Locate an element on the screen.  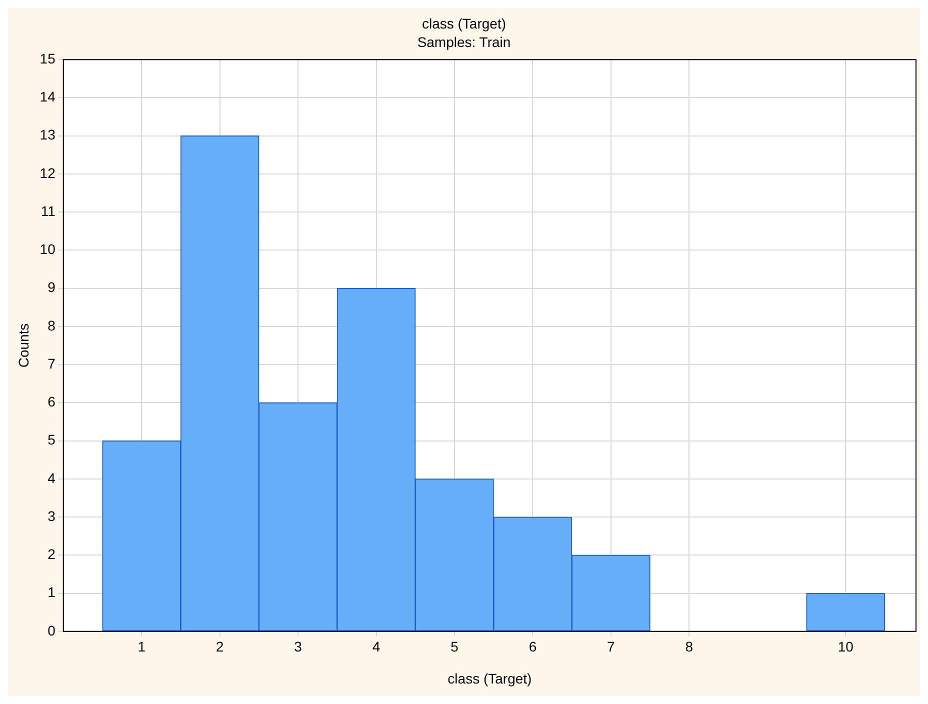
y-tick-label: 7 is located at coordinates (52, 363).